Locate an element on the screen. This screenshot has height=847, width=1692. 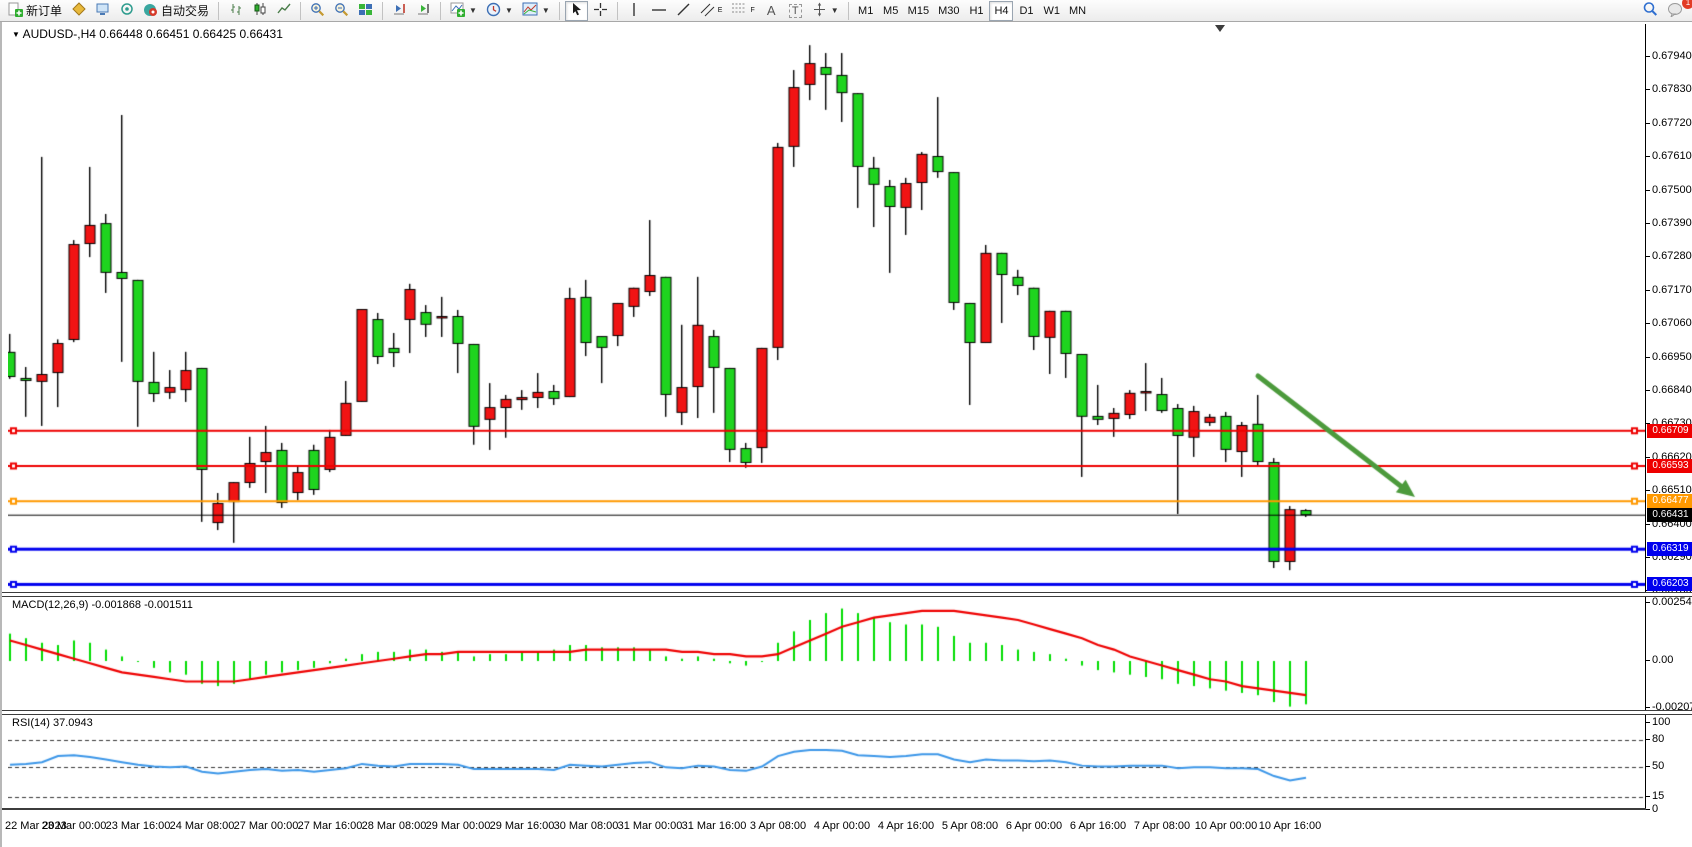
periods-dropdown-icon: ▼ is located at coordinates (508, 10).